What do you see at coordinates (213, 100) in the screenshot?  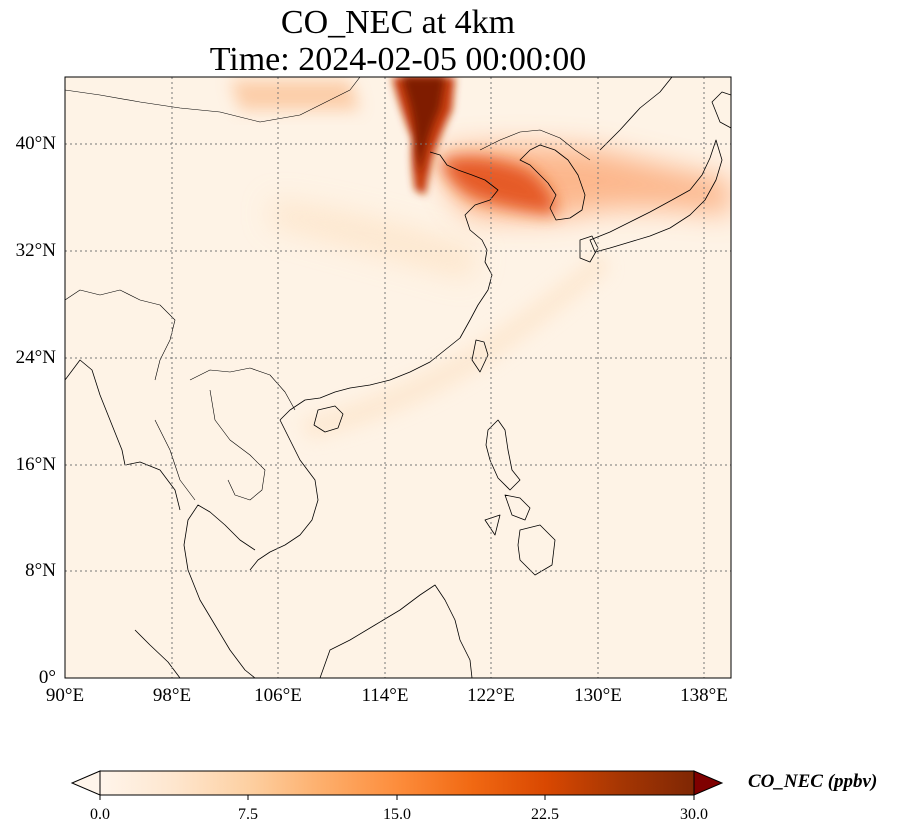 I see `mongolia-border` at bounding box center [213, 100].